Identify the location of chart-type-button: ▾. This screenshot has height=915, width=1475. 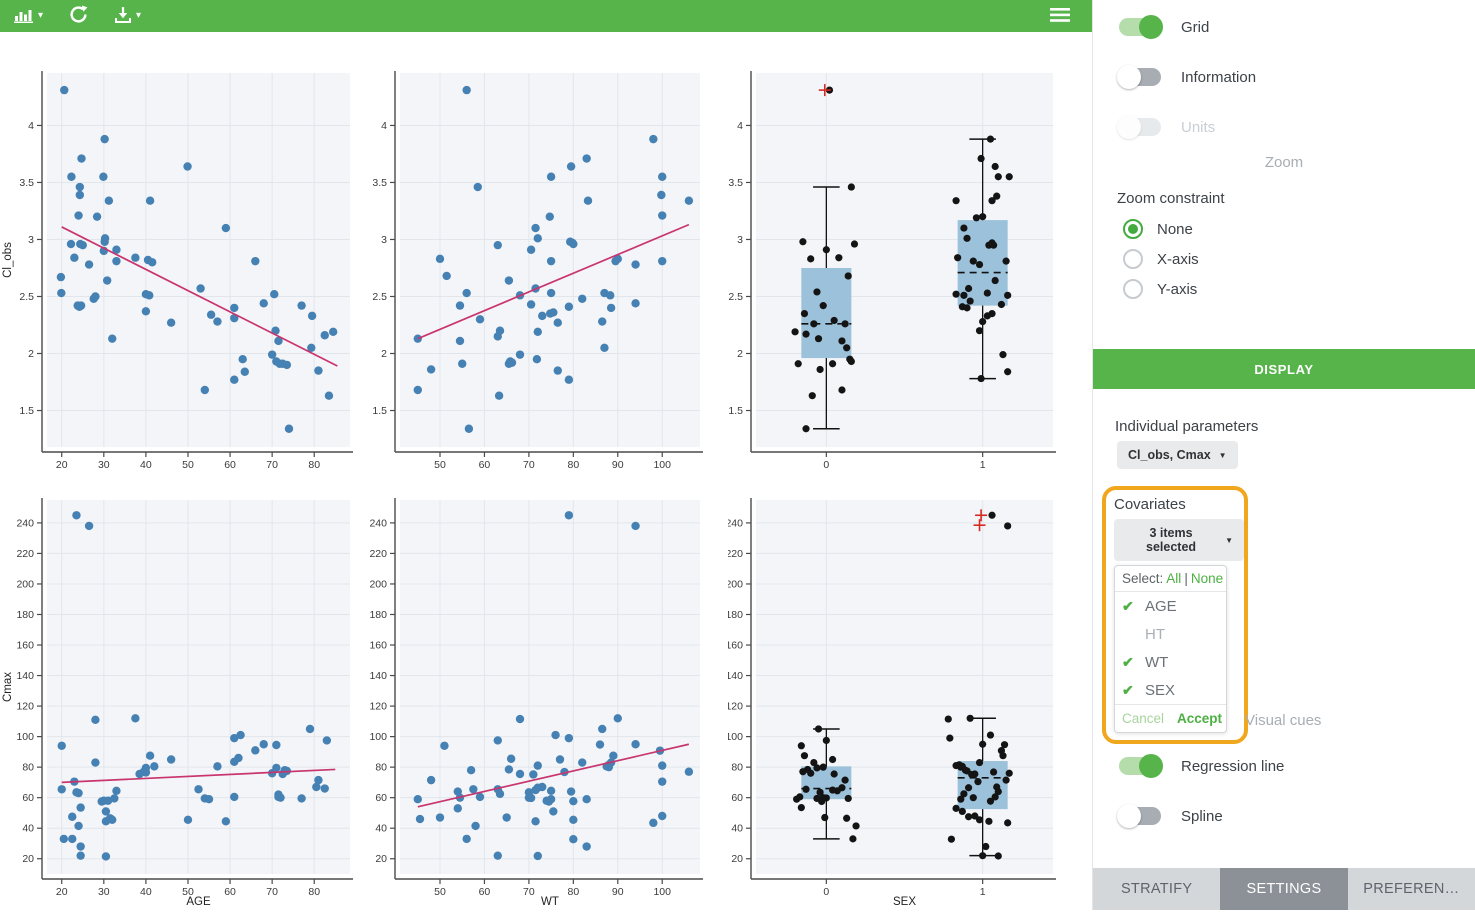
(28, 16).